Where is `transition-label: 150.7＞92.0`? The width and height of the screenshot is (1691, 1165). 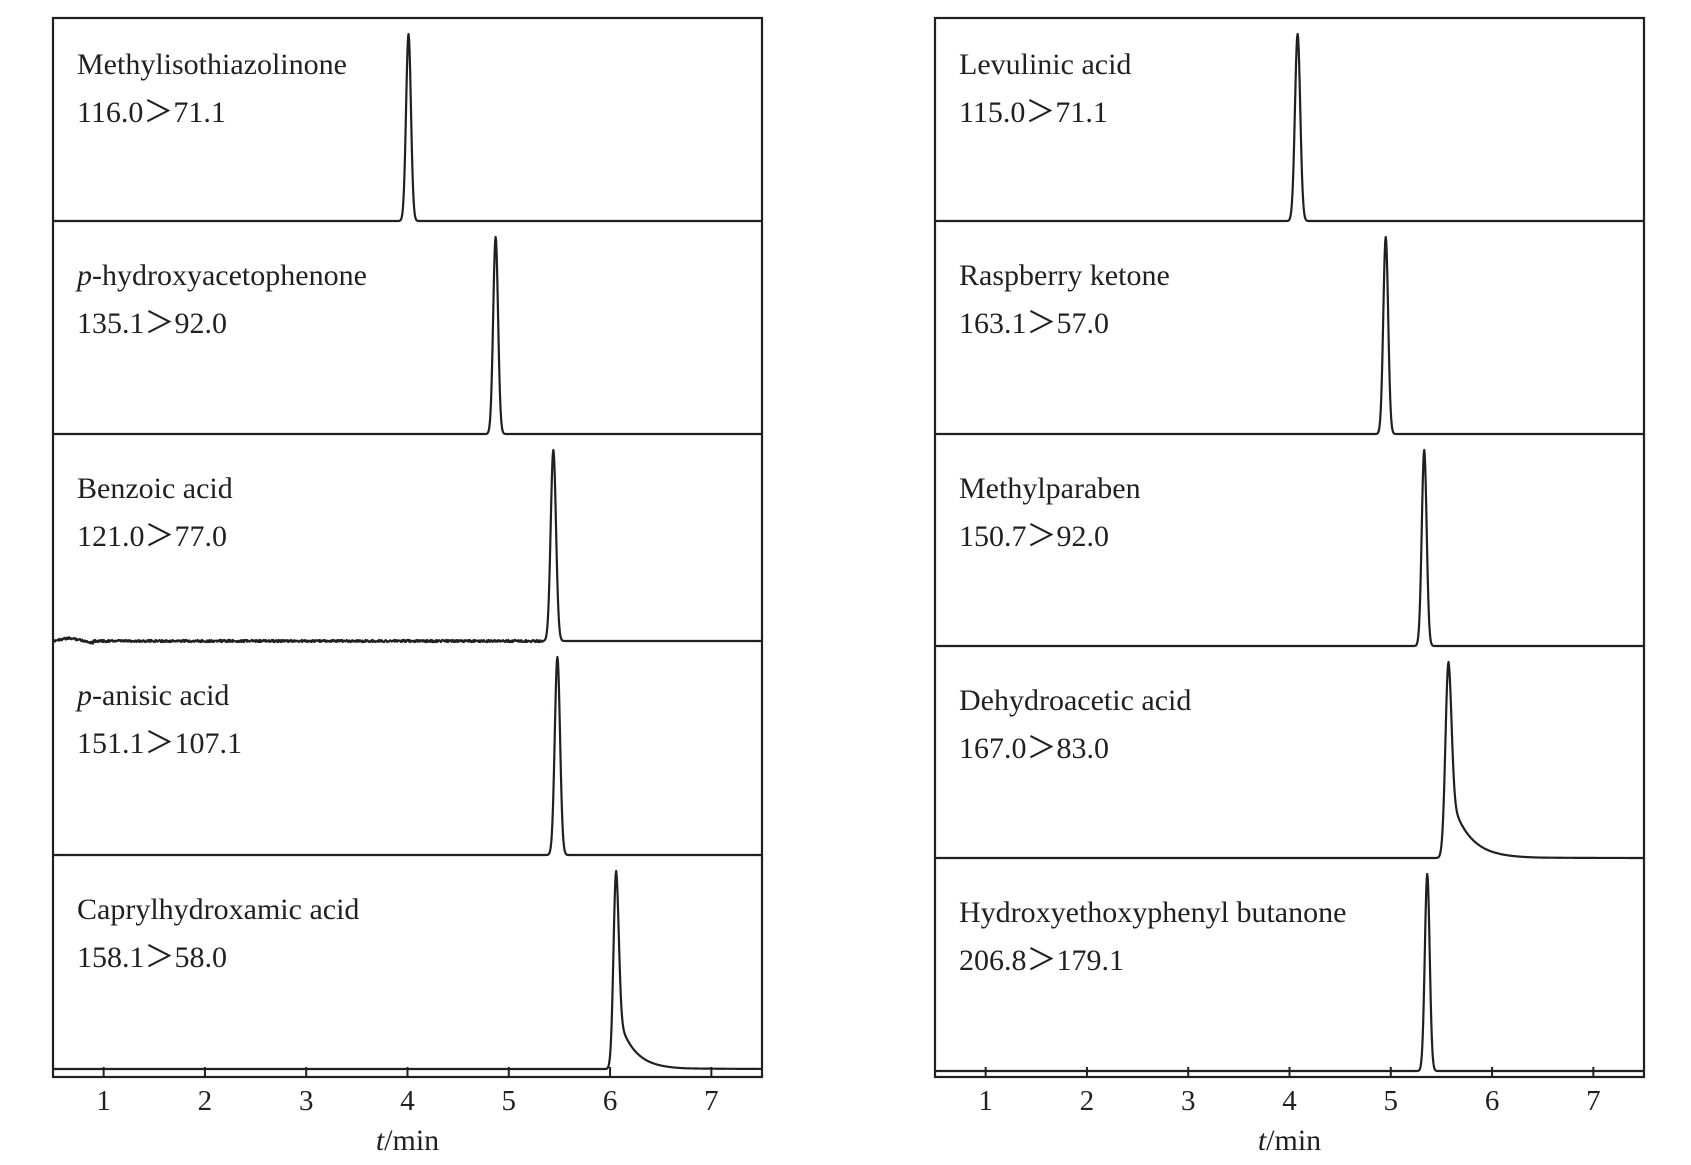
transition-label: 150.7＞92.0 is located at coordinates (1034, 536).